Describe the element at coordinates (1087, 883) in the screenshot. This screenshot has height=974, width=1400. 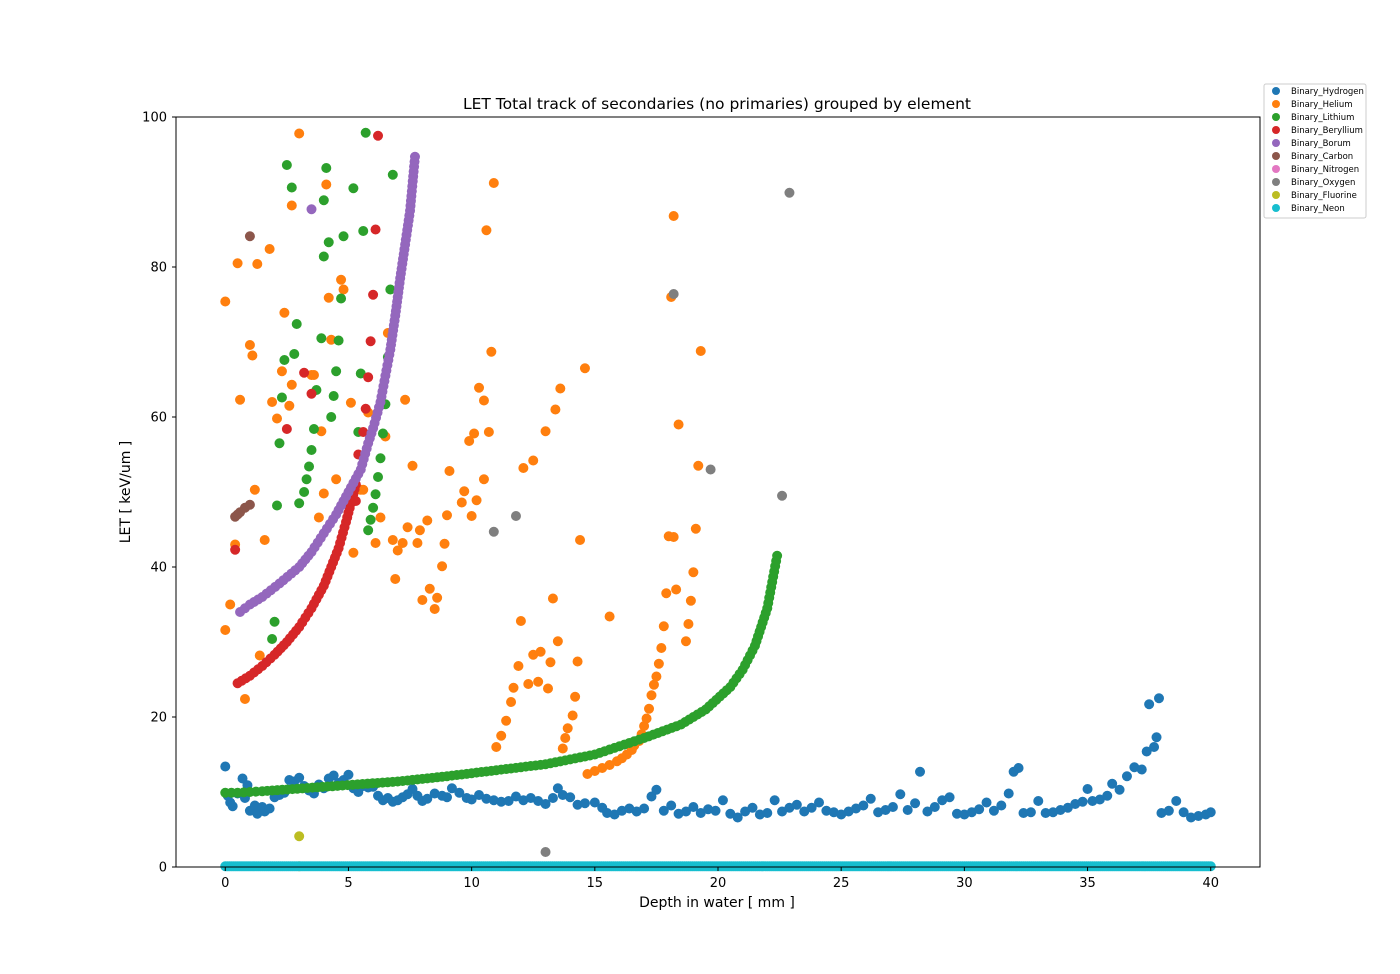
I see `x-tick-label: 35` at that location.